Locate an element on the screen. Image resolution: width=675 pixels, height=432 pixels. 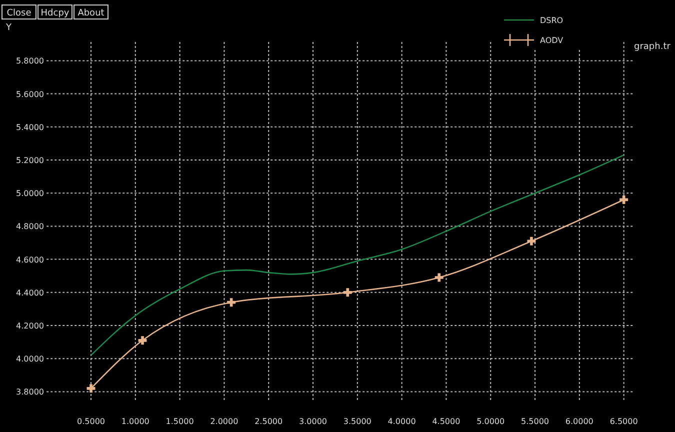
x-tick-label: 1.0000 is located at coordinates (135, 421).